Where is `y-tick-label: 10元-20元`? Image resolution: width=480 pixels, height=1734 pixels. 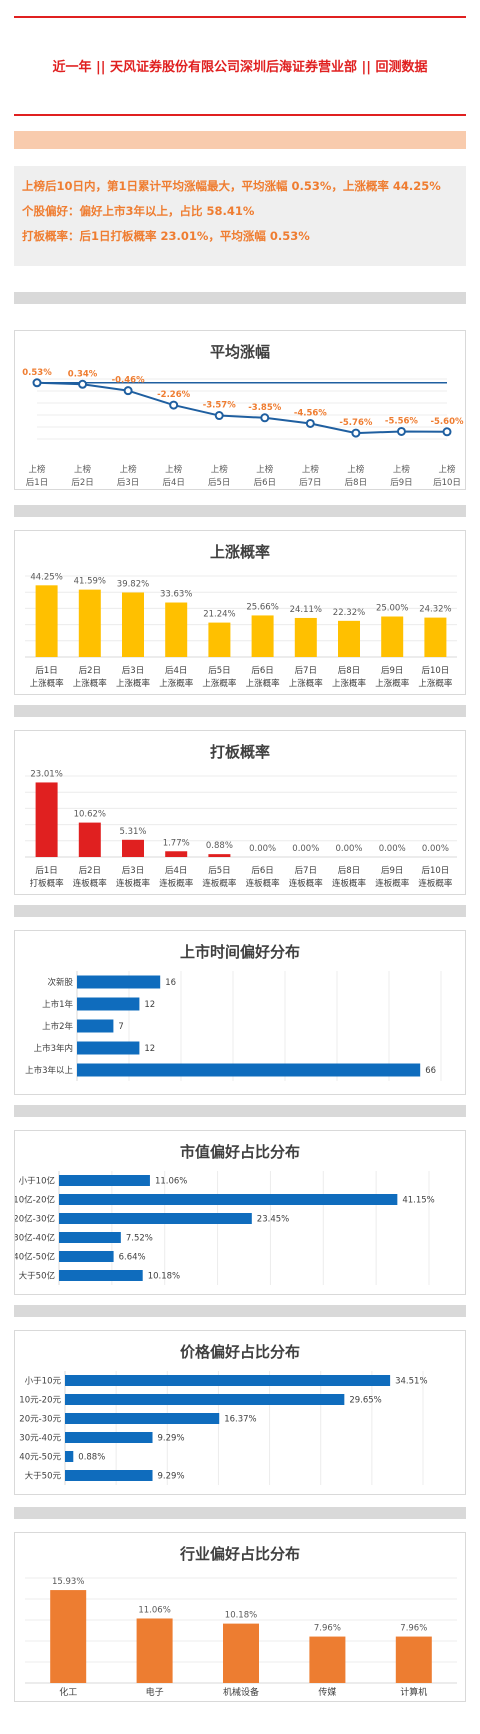
y-tick-label: 10元-20元 is located at coordinates (40, 1401).